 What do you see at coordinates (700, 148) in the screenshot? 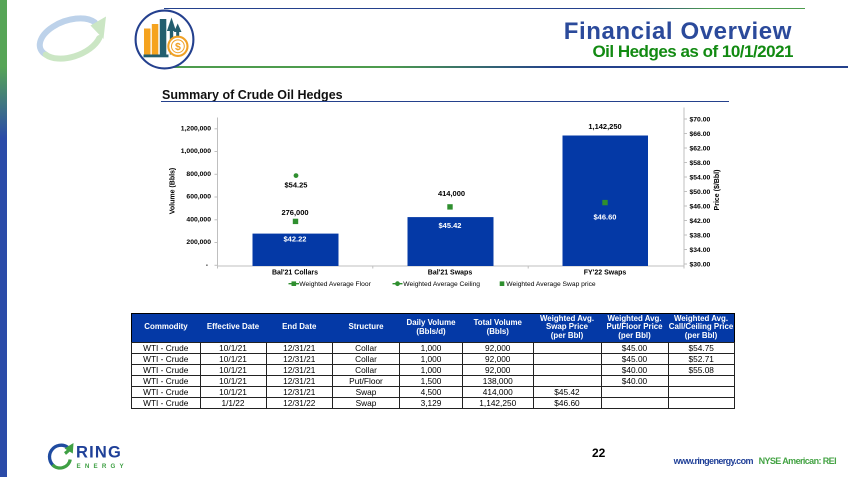
I see `svg-text: $62.00` at bounding box center [700, 148].